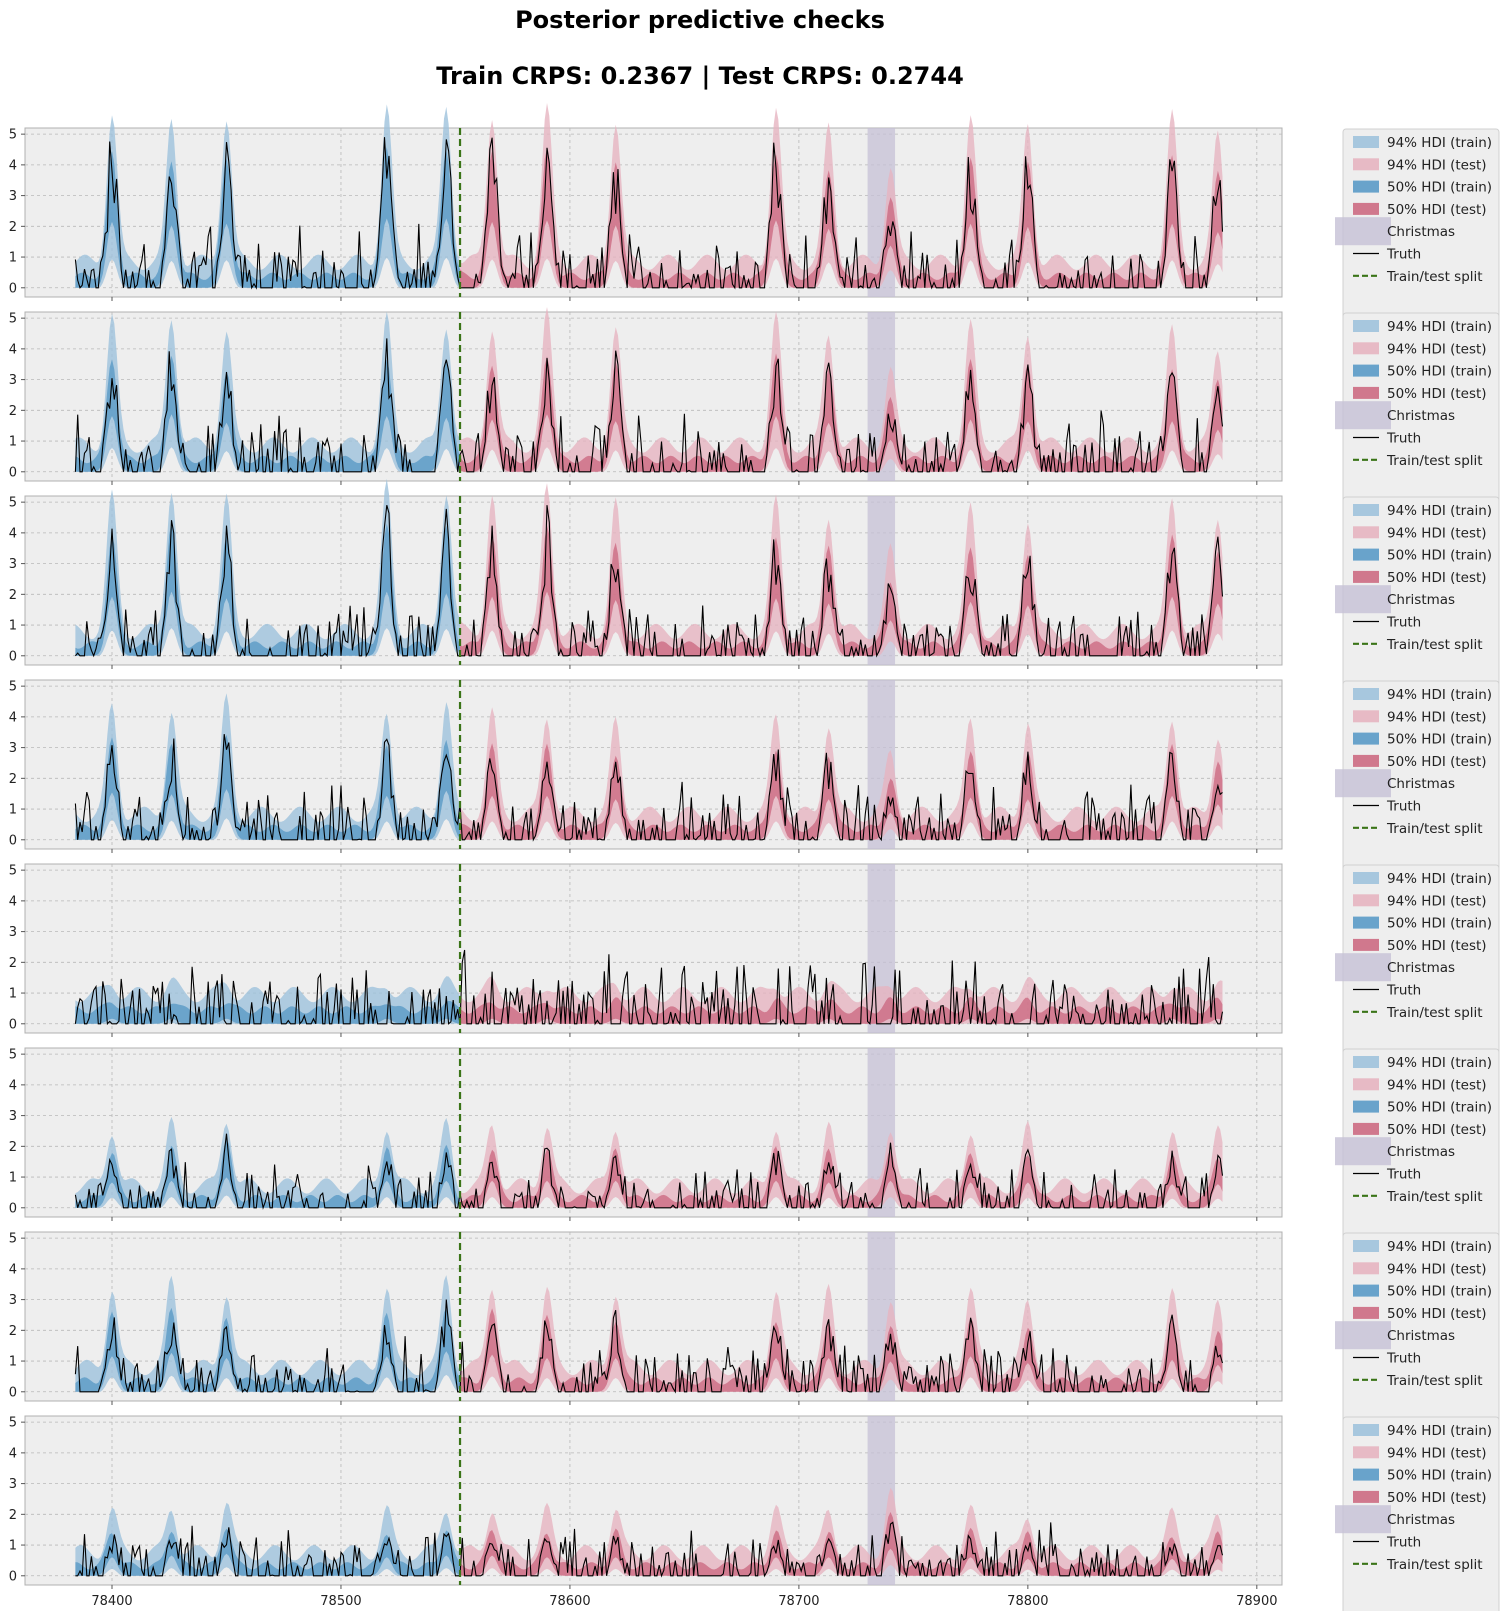 The height and width of the screenshot is (1611, 1511). What do you see at coordinates (841, 218) in the screenshot?
I see `band-50-test` at bounding box center [841, 218].